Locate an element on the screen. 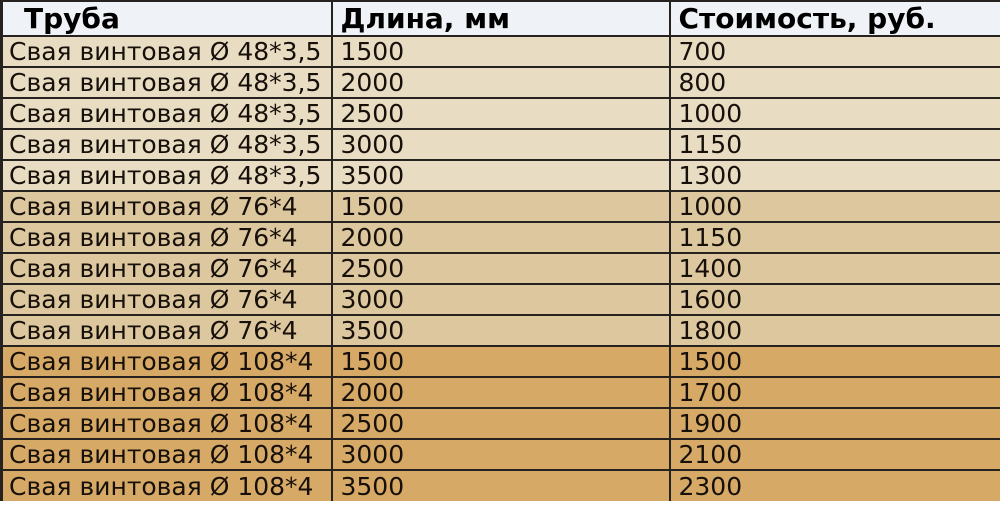 The height and width of the screenshot is (532, 1000). header-row: Труба Длина, мм Стоимость, руб. is located at coordinates (500, 19).